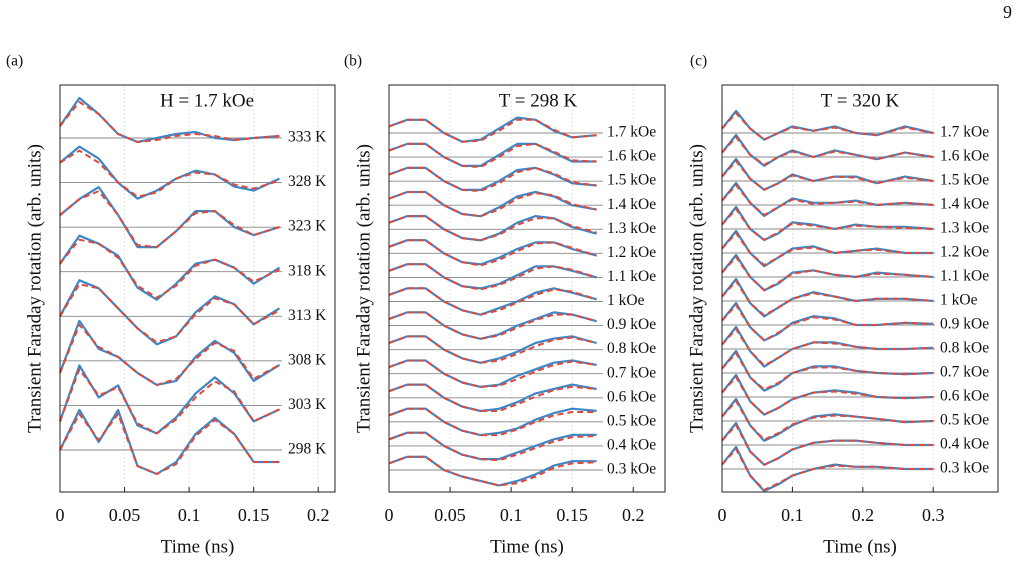  What do you see at coordinates (964, 156) in the screenshot?
I see `trace-label: 1.6 kOe` at bounding box center [964, 156].